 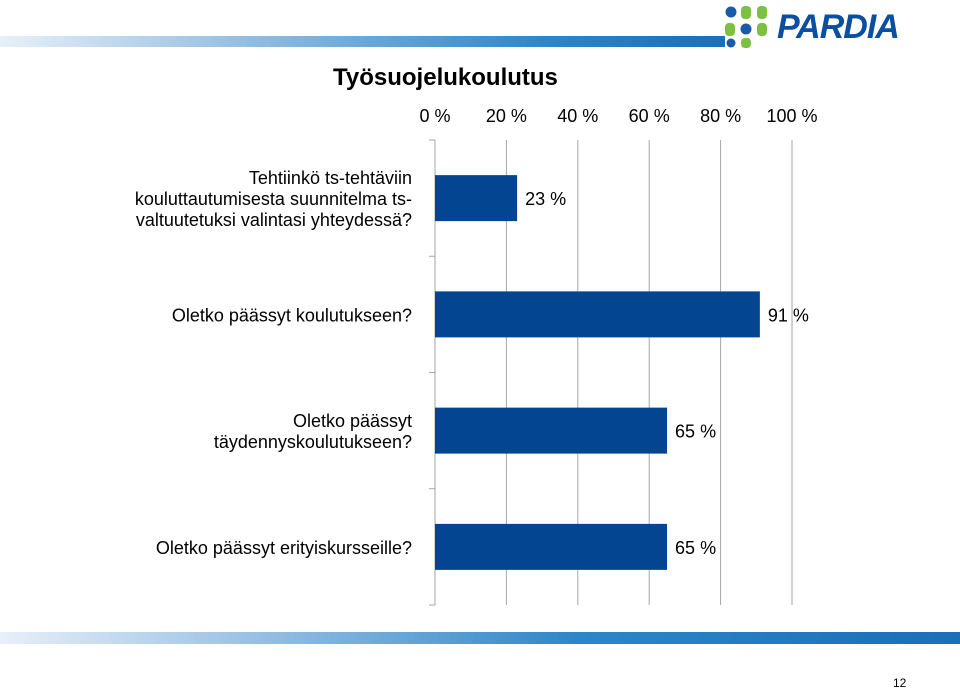 What do you see at coordinates (330, 178) in the screenshot?
I see `category-label: Tehtiinkö ts-tehtäviin` at bounding box center [330, 178].